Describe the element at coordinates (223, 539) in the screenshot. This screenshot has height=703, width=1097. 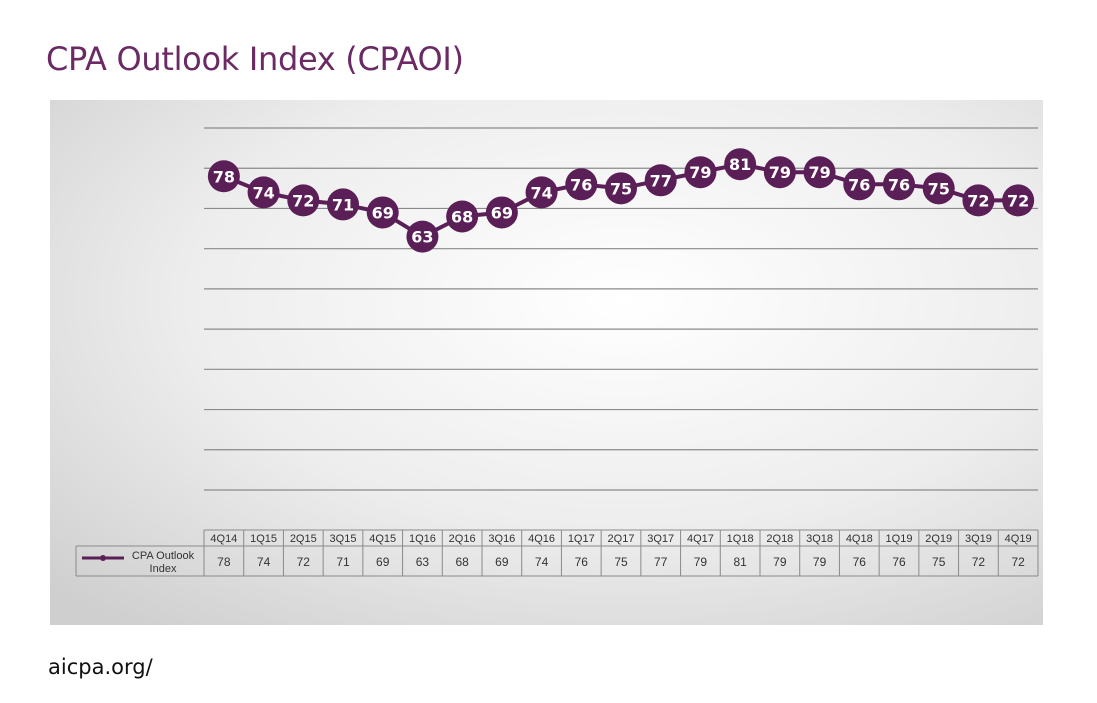
I see `tick-label: 4Q14` at that location.